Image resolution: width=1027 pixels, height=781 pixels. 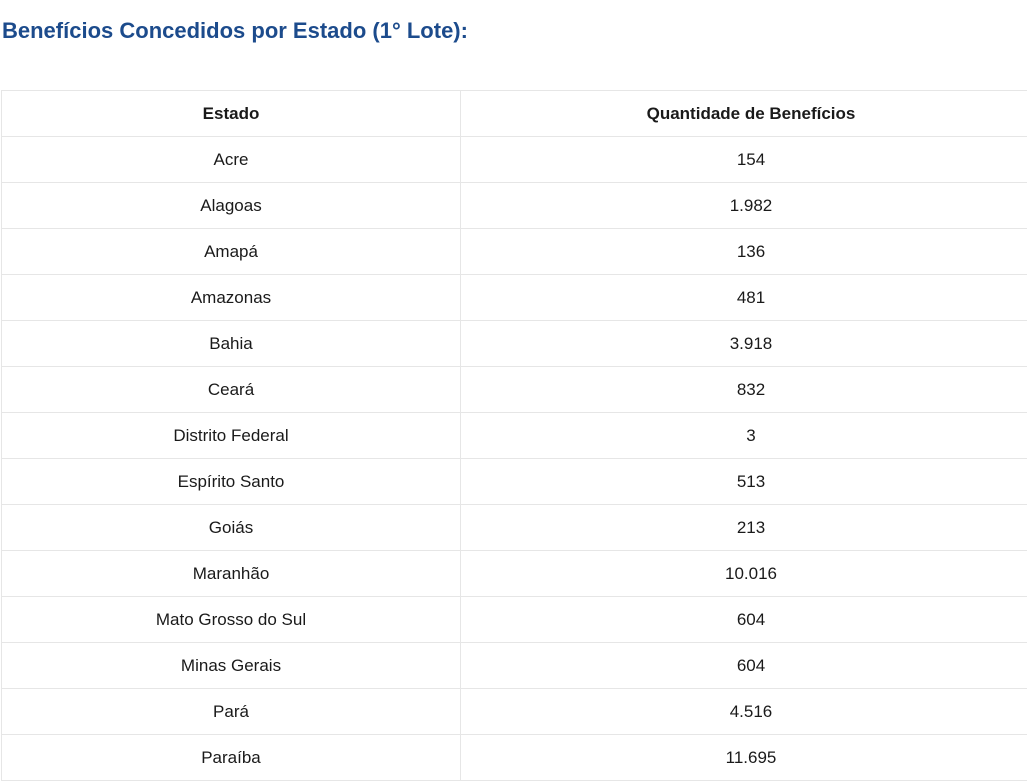 What do you see at coordinates (744, 528) in the screenshot?
I see `cell-quantidade: 213` at bounding box center [744, 528].